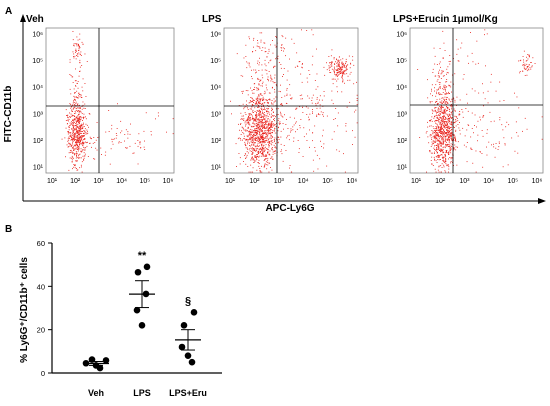  What do you see at coordinates (137, 310) in the screenshot?
I see `summary-data-point` at bounding box center [137, 310].